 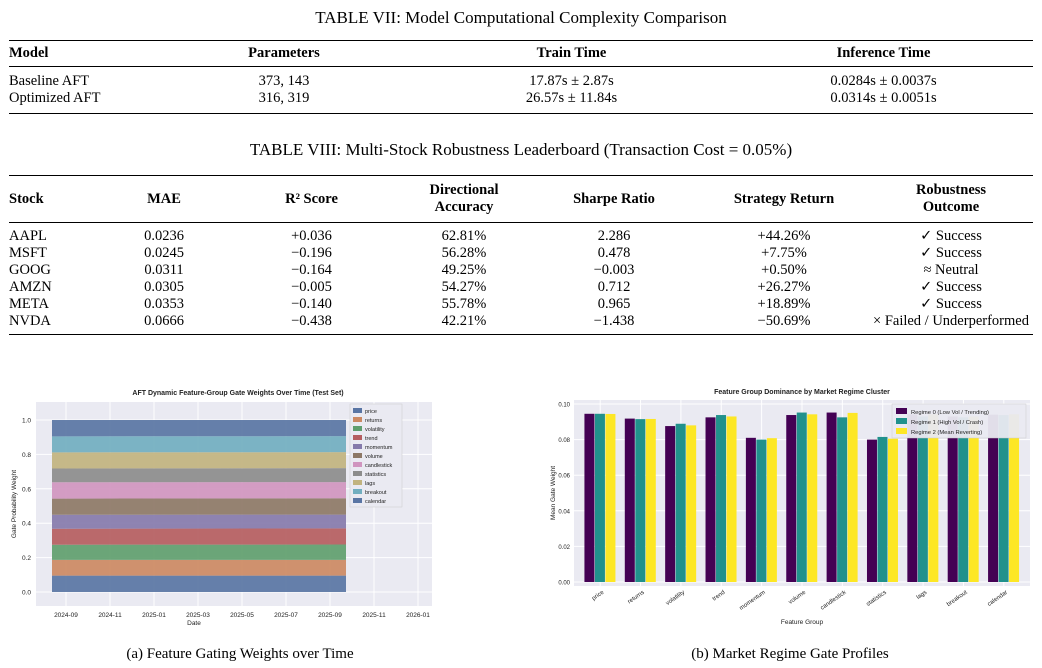 What do you see at coordinates (164, 253) in the screenshot?
I see `cell-mae: 0.0245` at bounding box center [164, 253].